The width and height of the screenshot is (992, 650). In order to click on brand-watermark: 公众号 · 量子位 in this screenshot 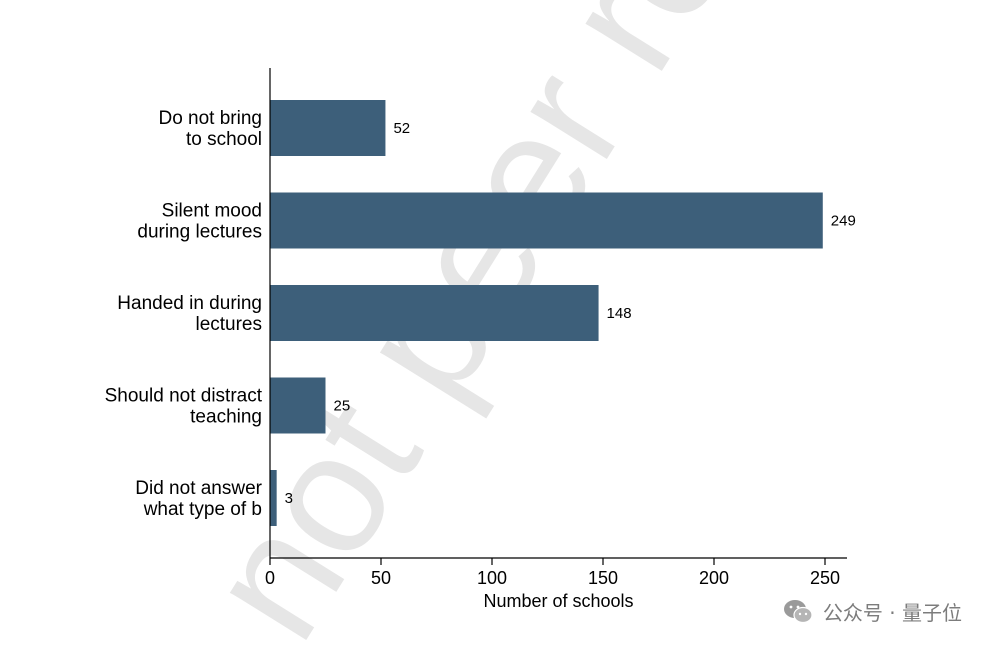, I will do `click(872, 611)`.